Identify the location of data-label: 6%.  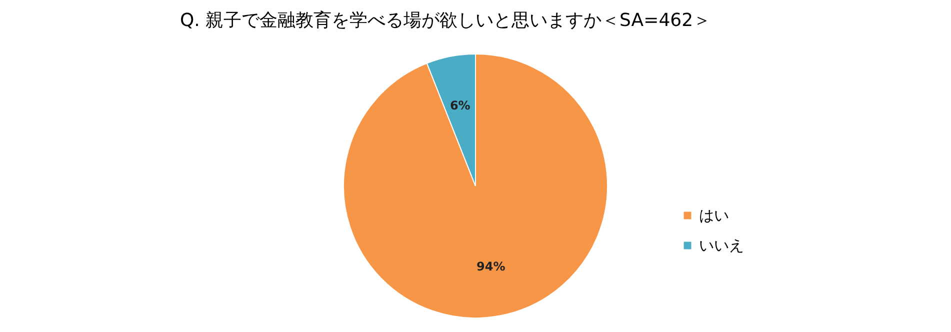
(460, 105).